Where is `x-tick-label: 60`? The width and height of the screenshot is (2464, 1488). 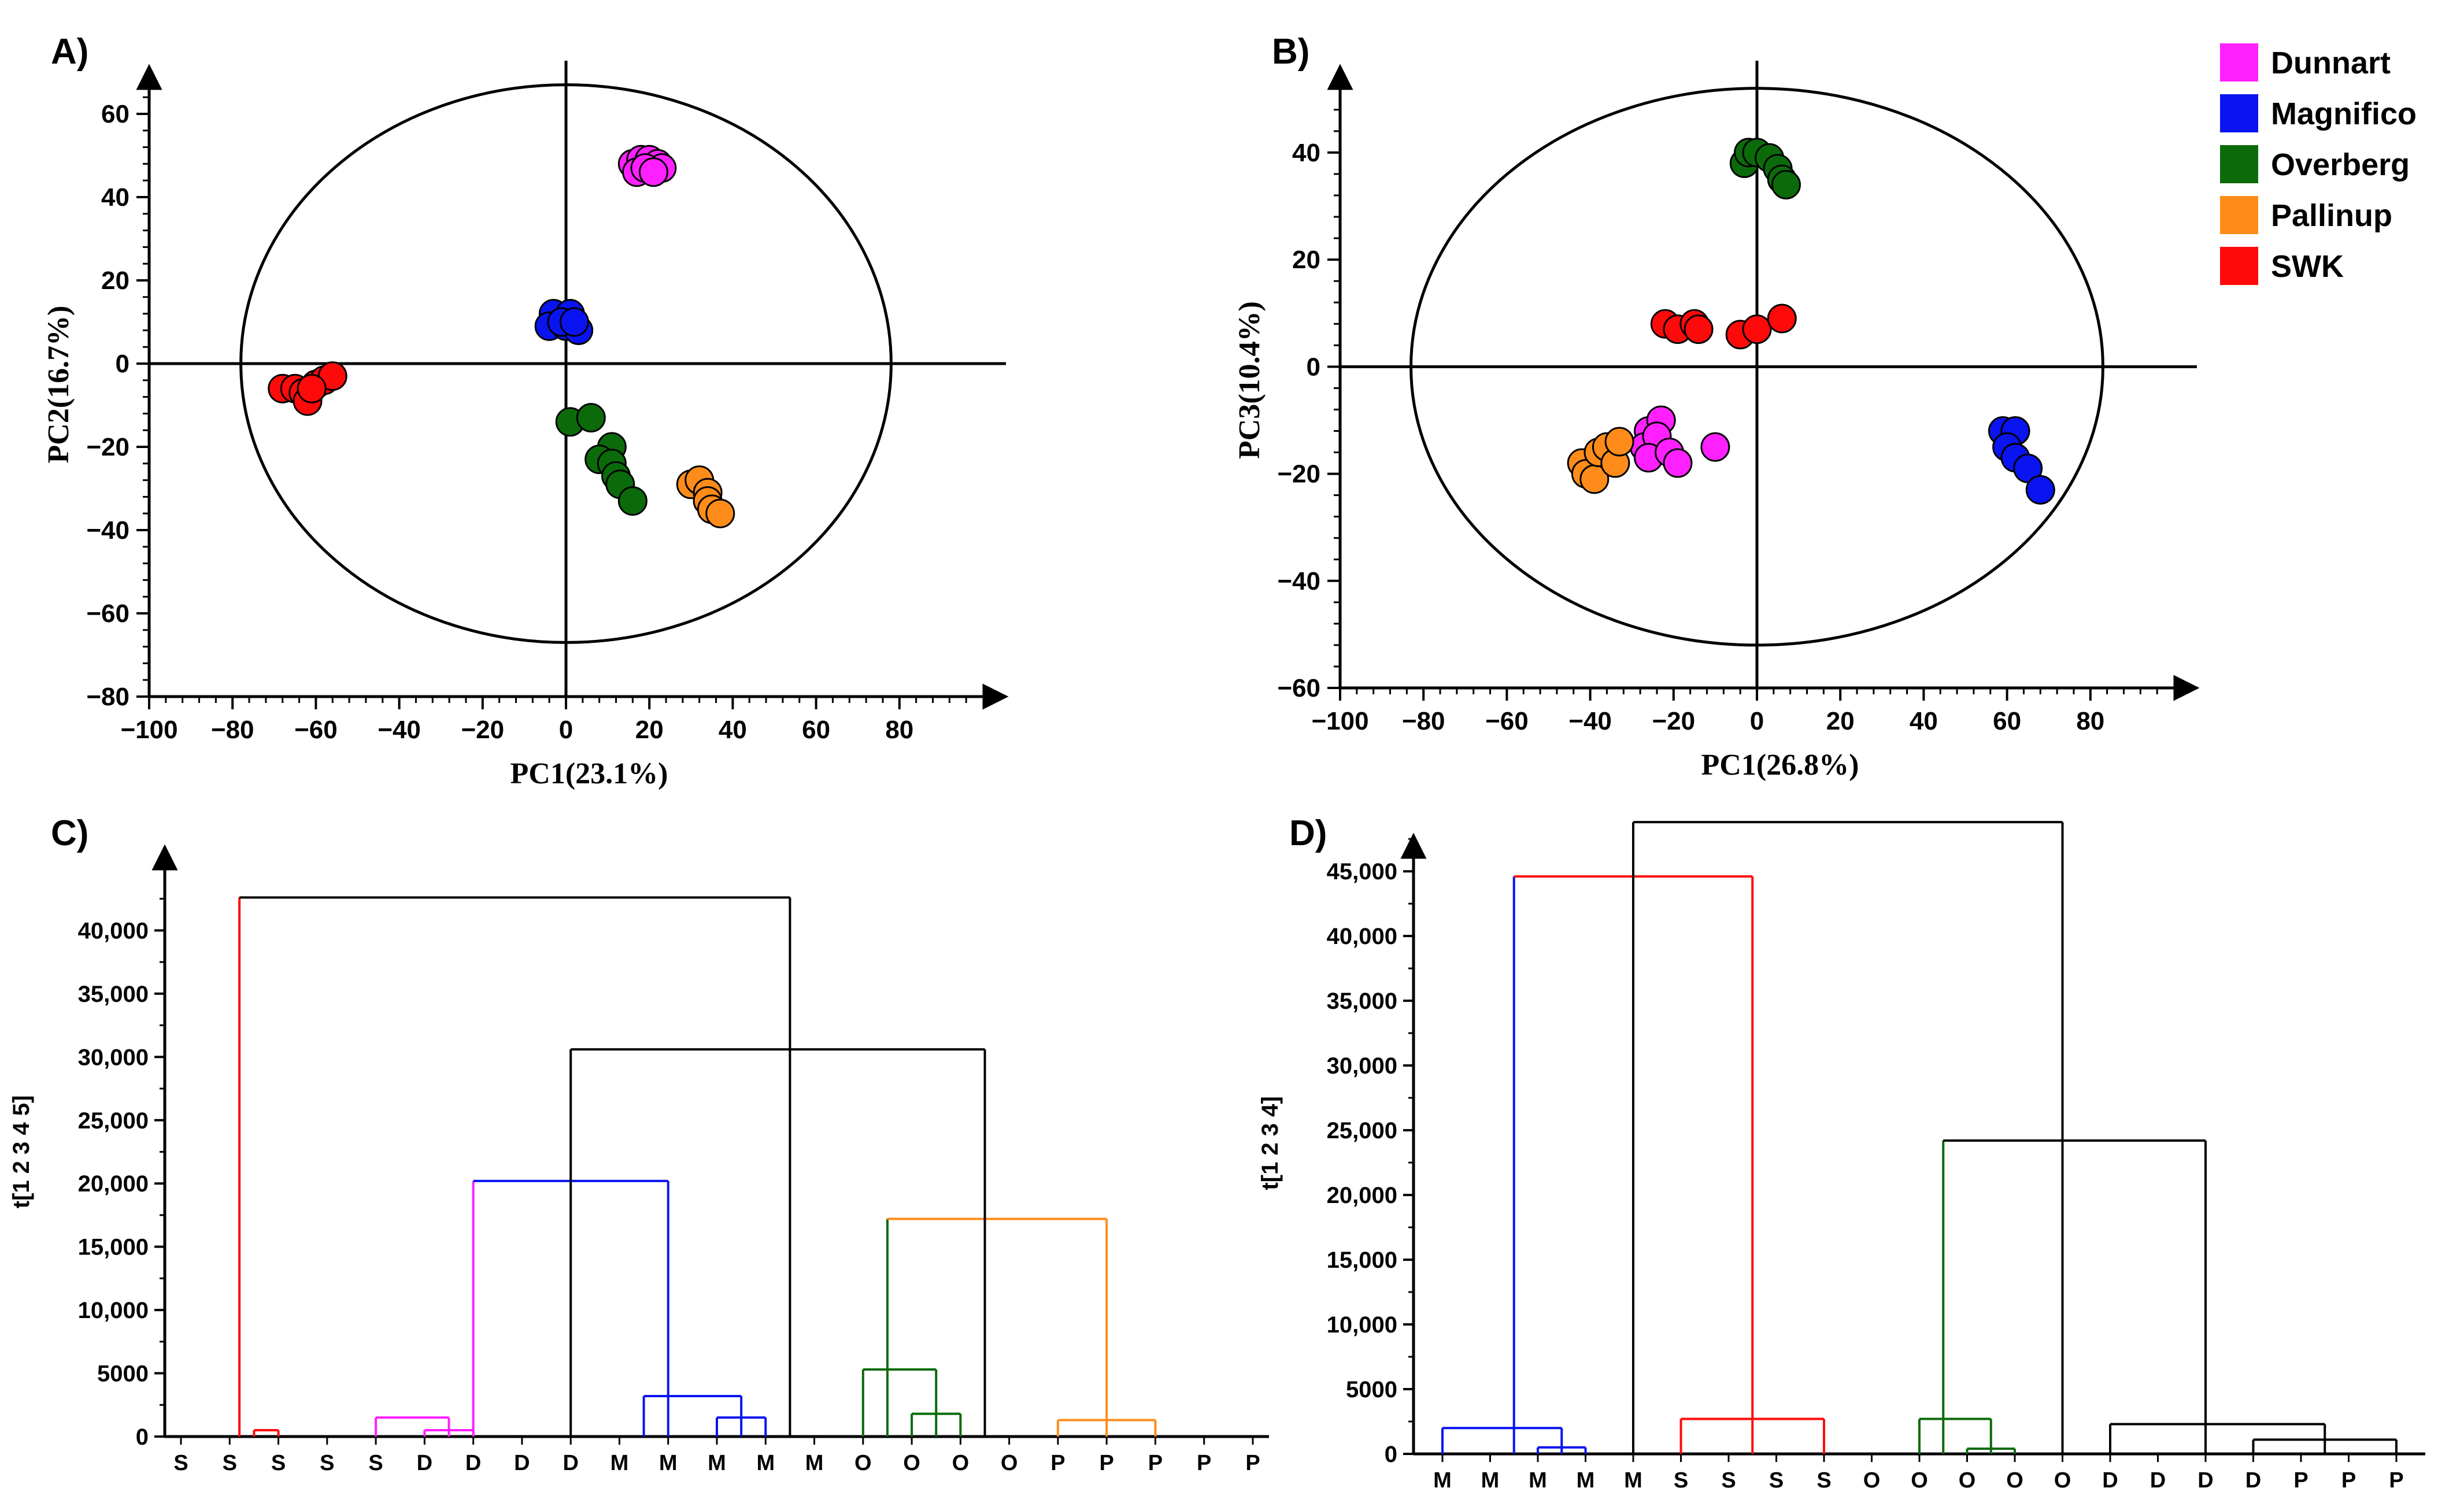
x-tick-label: 60 is located at coordinates (2007, 721).